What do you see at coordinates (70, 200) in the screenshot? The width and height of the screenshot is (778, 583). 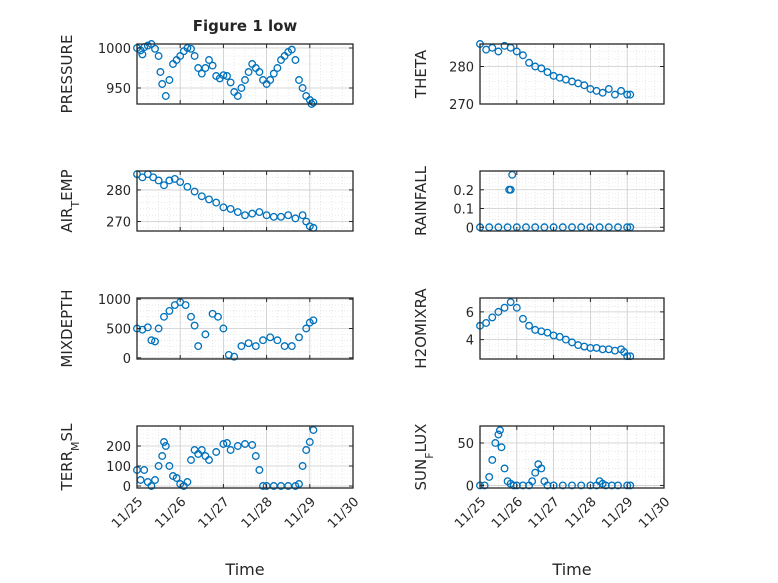 I see `y-axis-label: AIRTEMP` at bounding box center [70, 200].